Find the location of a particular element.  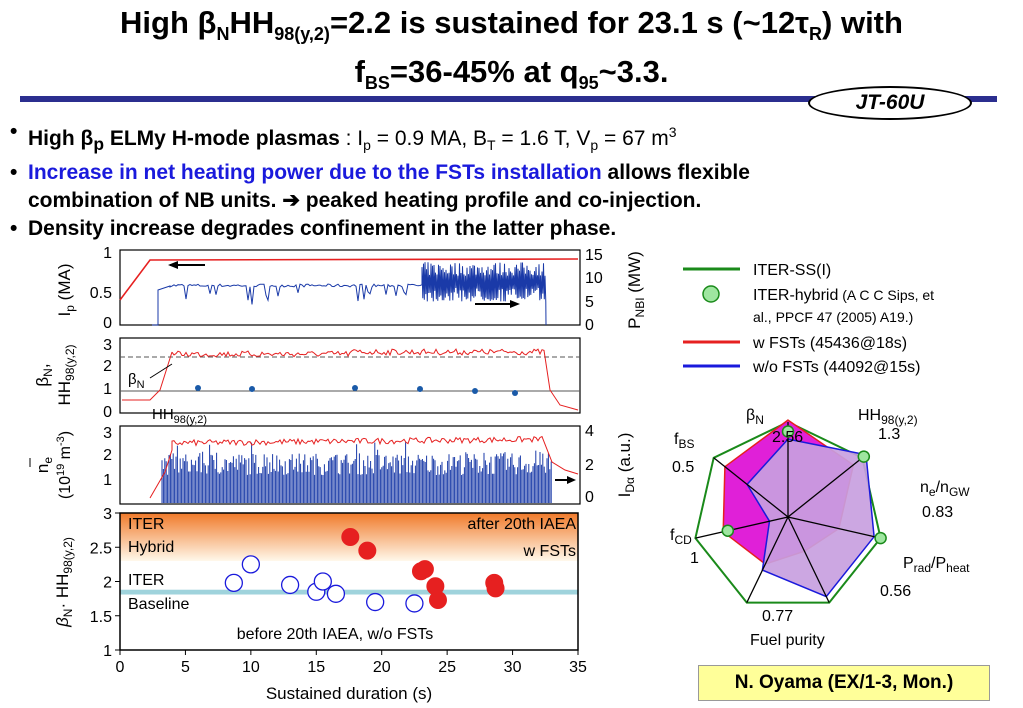

hh-points is located at coordinates (356, 390).